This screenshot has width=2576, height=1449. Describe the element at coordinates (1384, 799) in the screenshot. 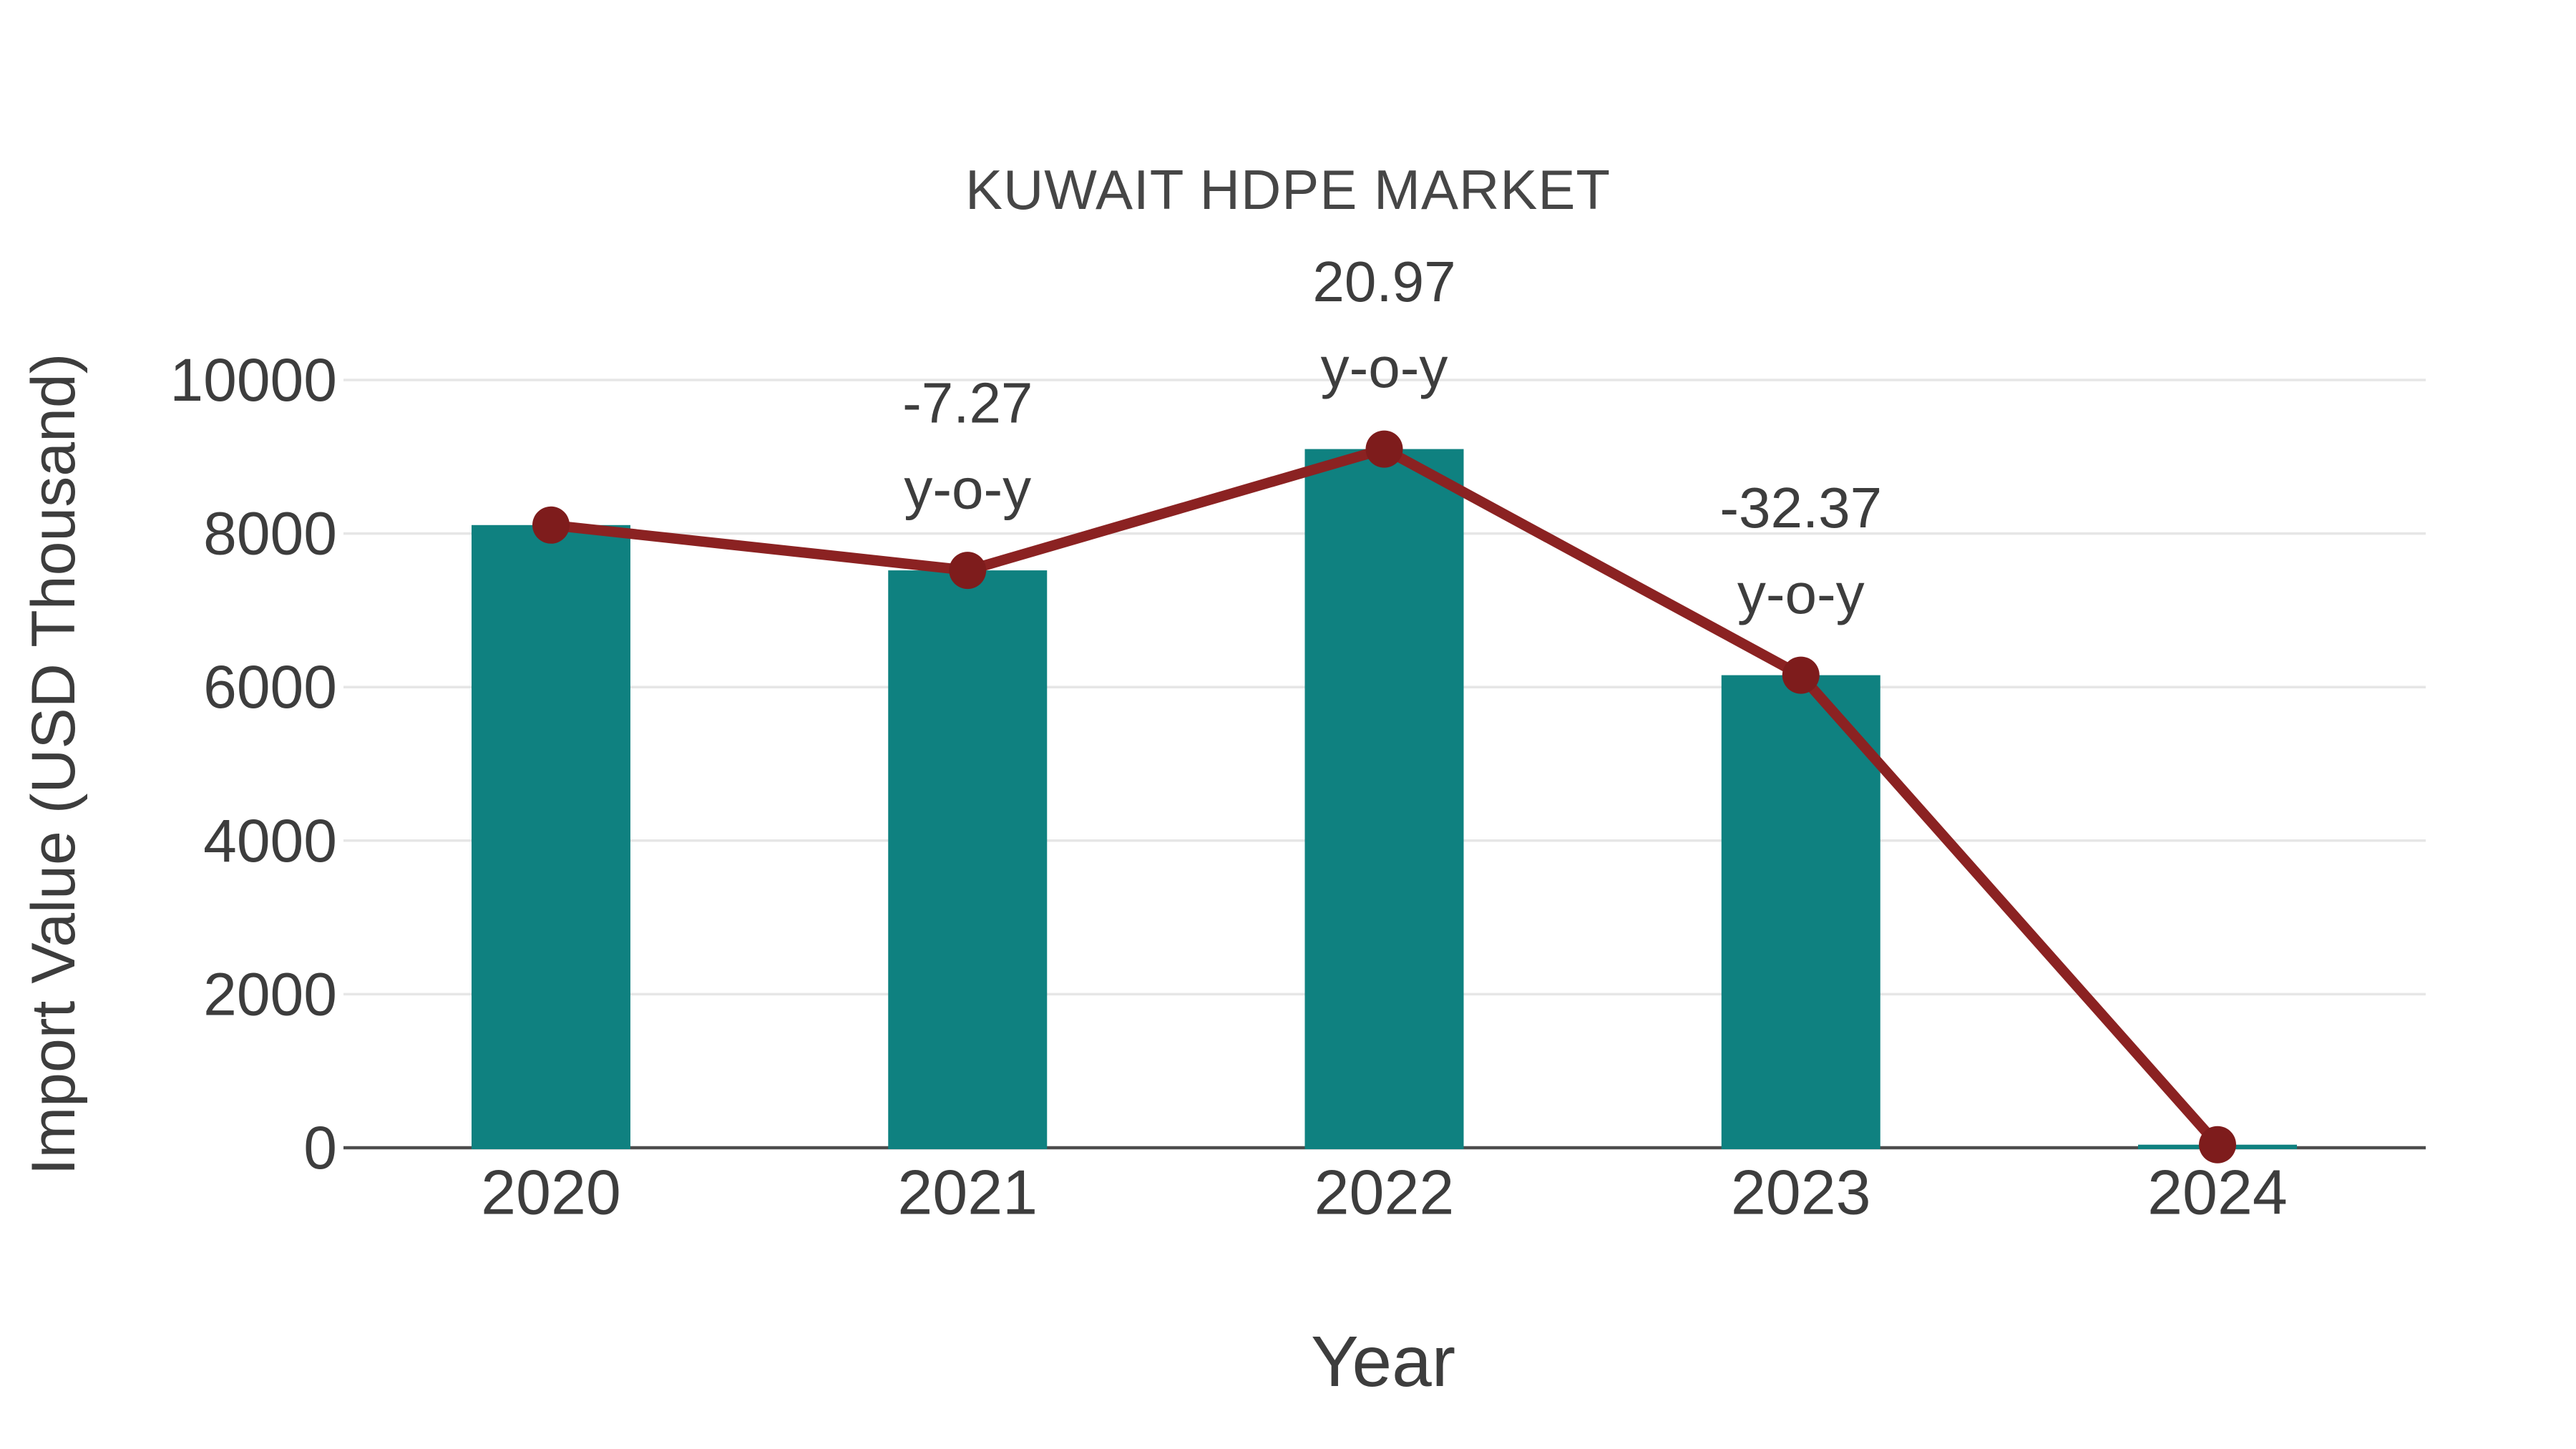

I see `bar-2022` at that location.